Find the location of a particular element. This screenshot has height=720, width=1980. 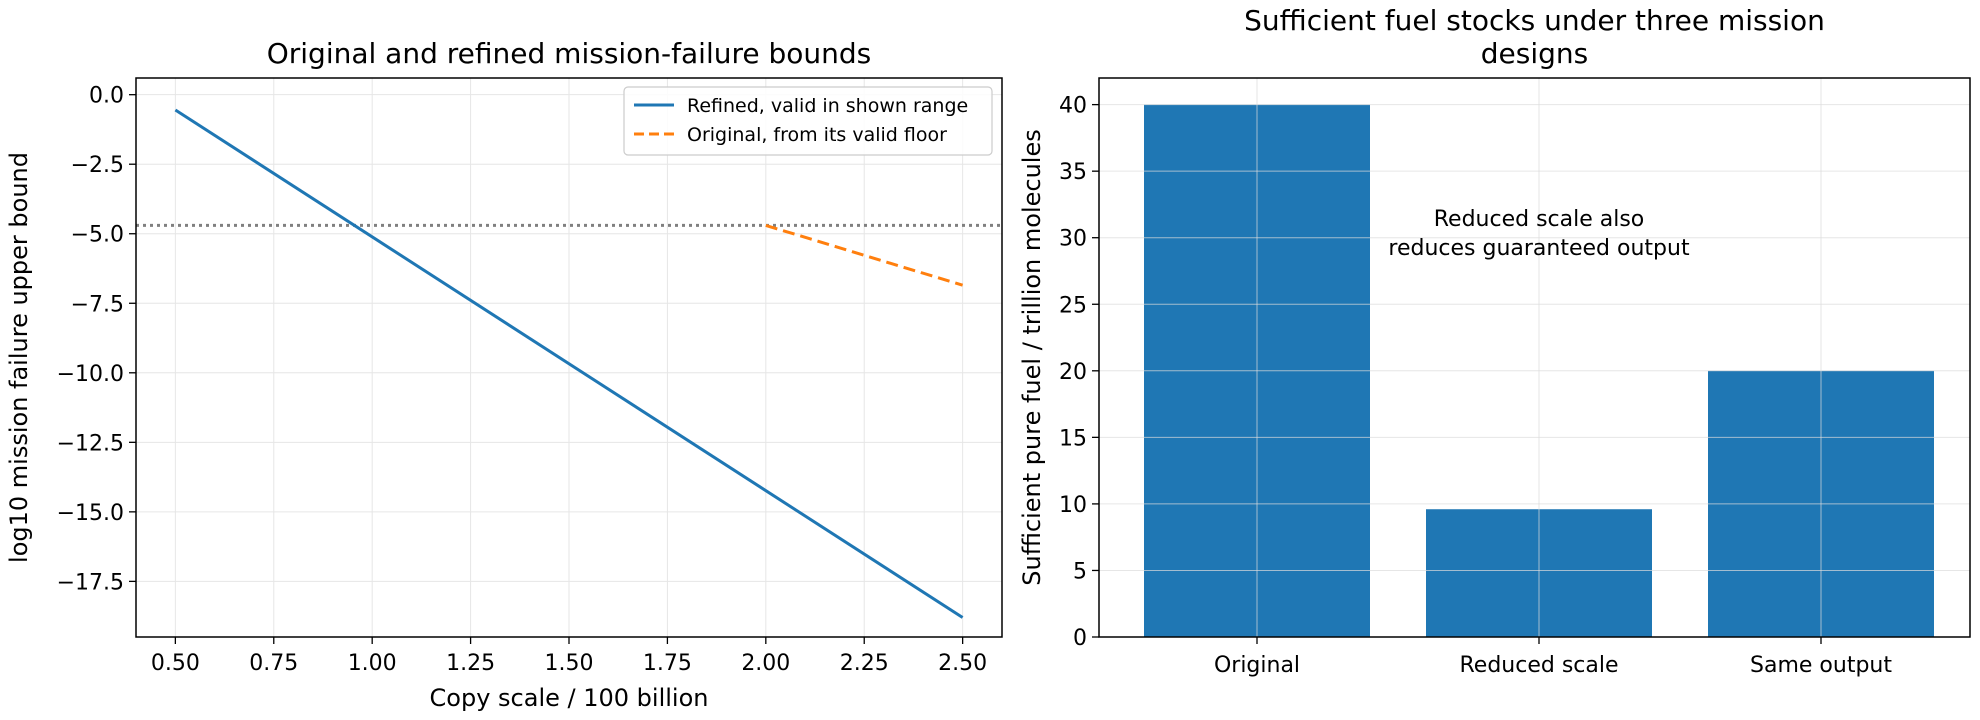

y-tick-label: −10.0 is located at coordinates (90, 374).